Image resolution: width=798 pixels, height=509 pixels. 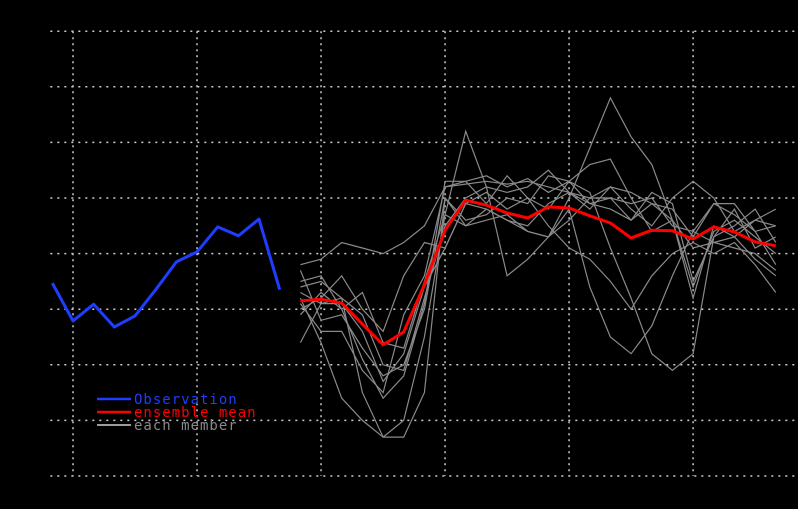 What do you see at coordinates (186, 400) in the screenshot?
I see `legend-label-observation: Observation` at bounding box center [186, 400].